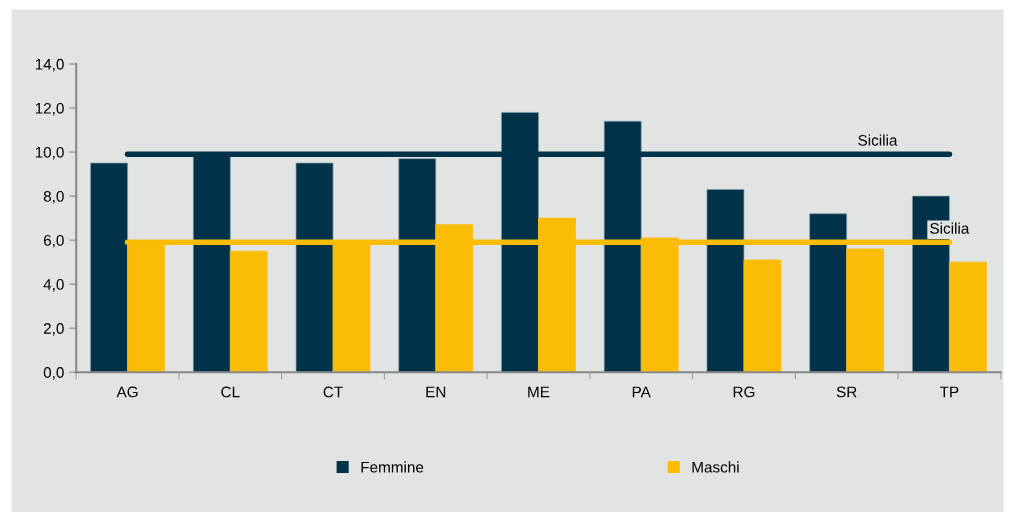  I want to click on legend-label: Femmine, so click(392, 467).